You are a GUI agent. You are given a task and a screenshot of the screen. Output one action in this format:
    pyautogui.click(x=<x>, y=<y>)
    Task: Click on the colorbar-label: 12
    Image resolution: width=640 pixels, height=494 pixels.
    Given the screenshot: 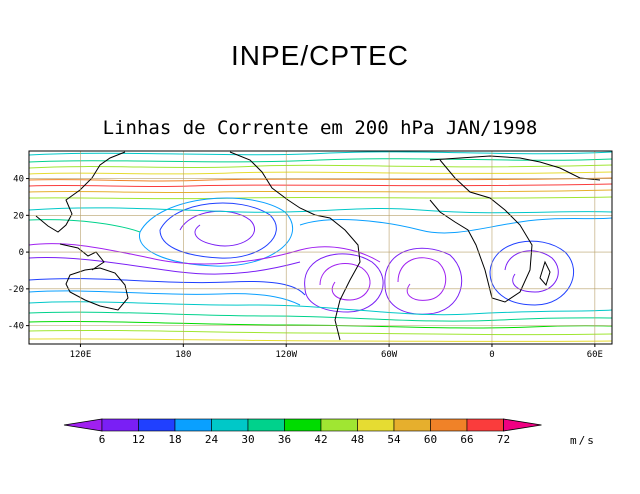 What is the action you would take?
    pyautogui.click(x=138, y=439)
    